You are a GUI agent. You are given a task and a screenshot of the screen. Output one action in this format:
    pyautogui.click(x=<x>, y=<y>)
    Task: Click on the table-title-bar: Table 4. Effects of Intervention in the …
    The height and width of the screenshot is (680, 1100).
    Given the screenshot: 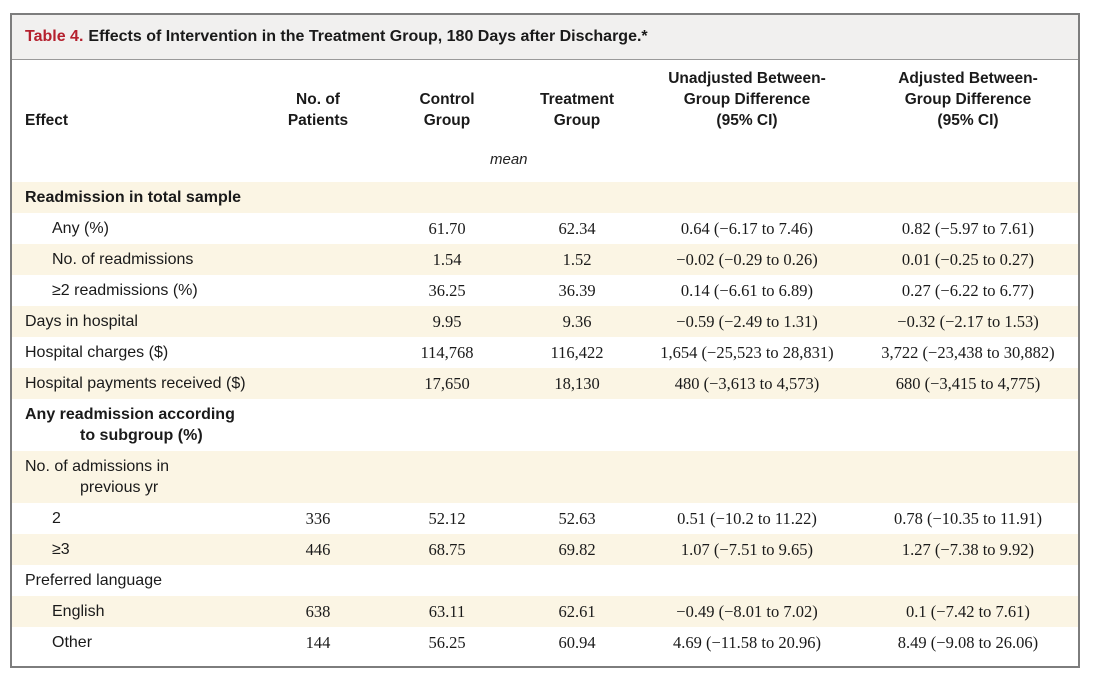 What is the action you would take?
    pyautogui.click(x=545, y=37)
    